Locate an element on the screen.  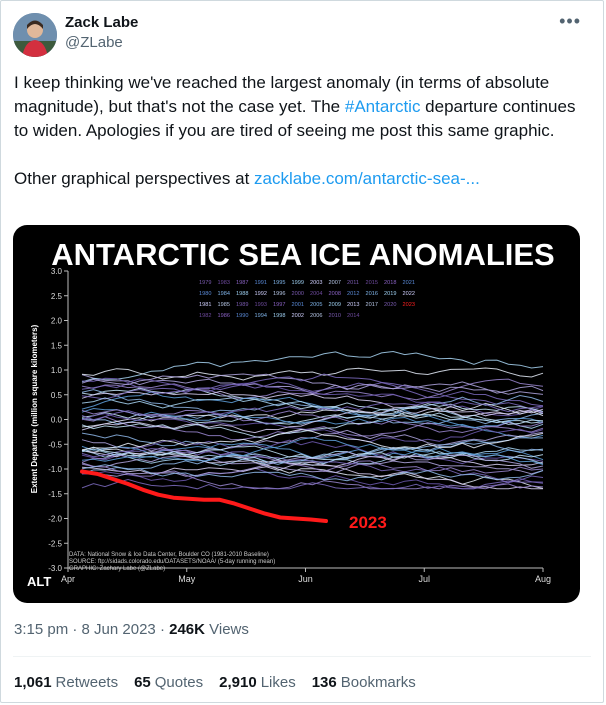
likes-stat: 2,910 Likes is located at coordinates (257, 682).